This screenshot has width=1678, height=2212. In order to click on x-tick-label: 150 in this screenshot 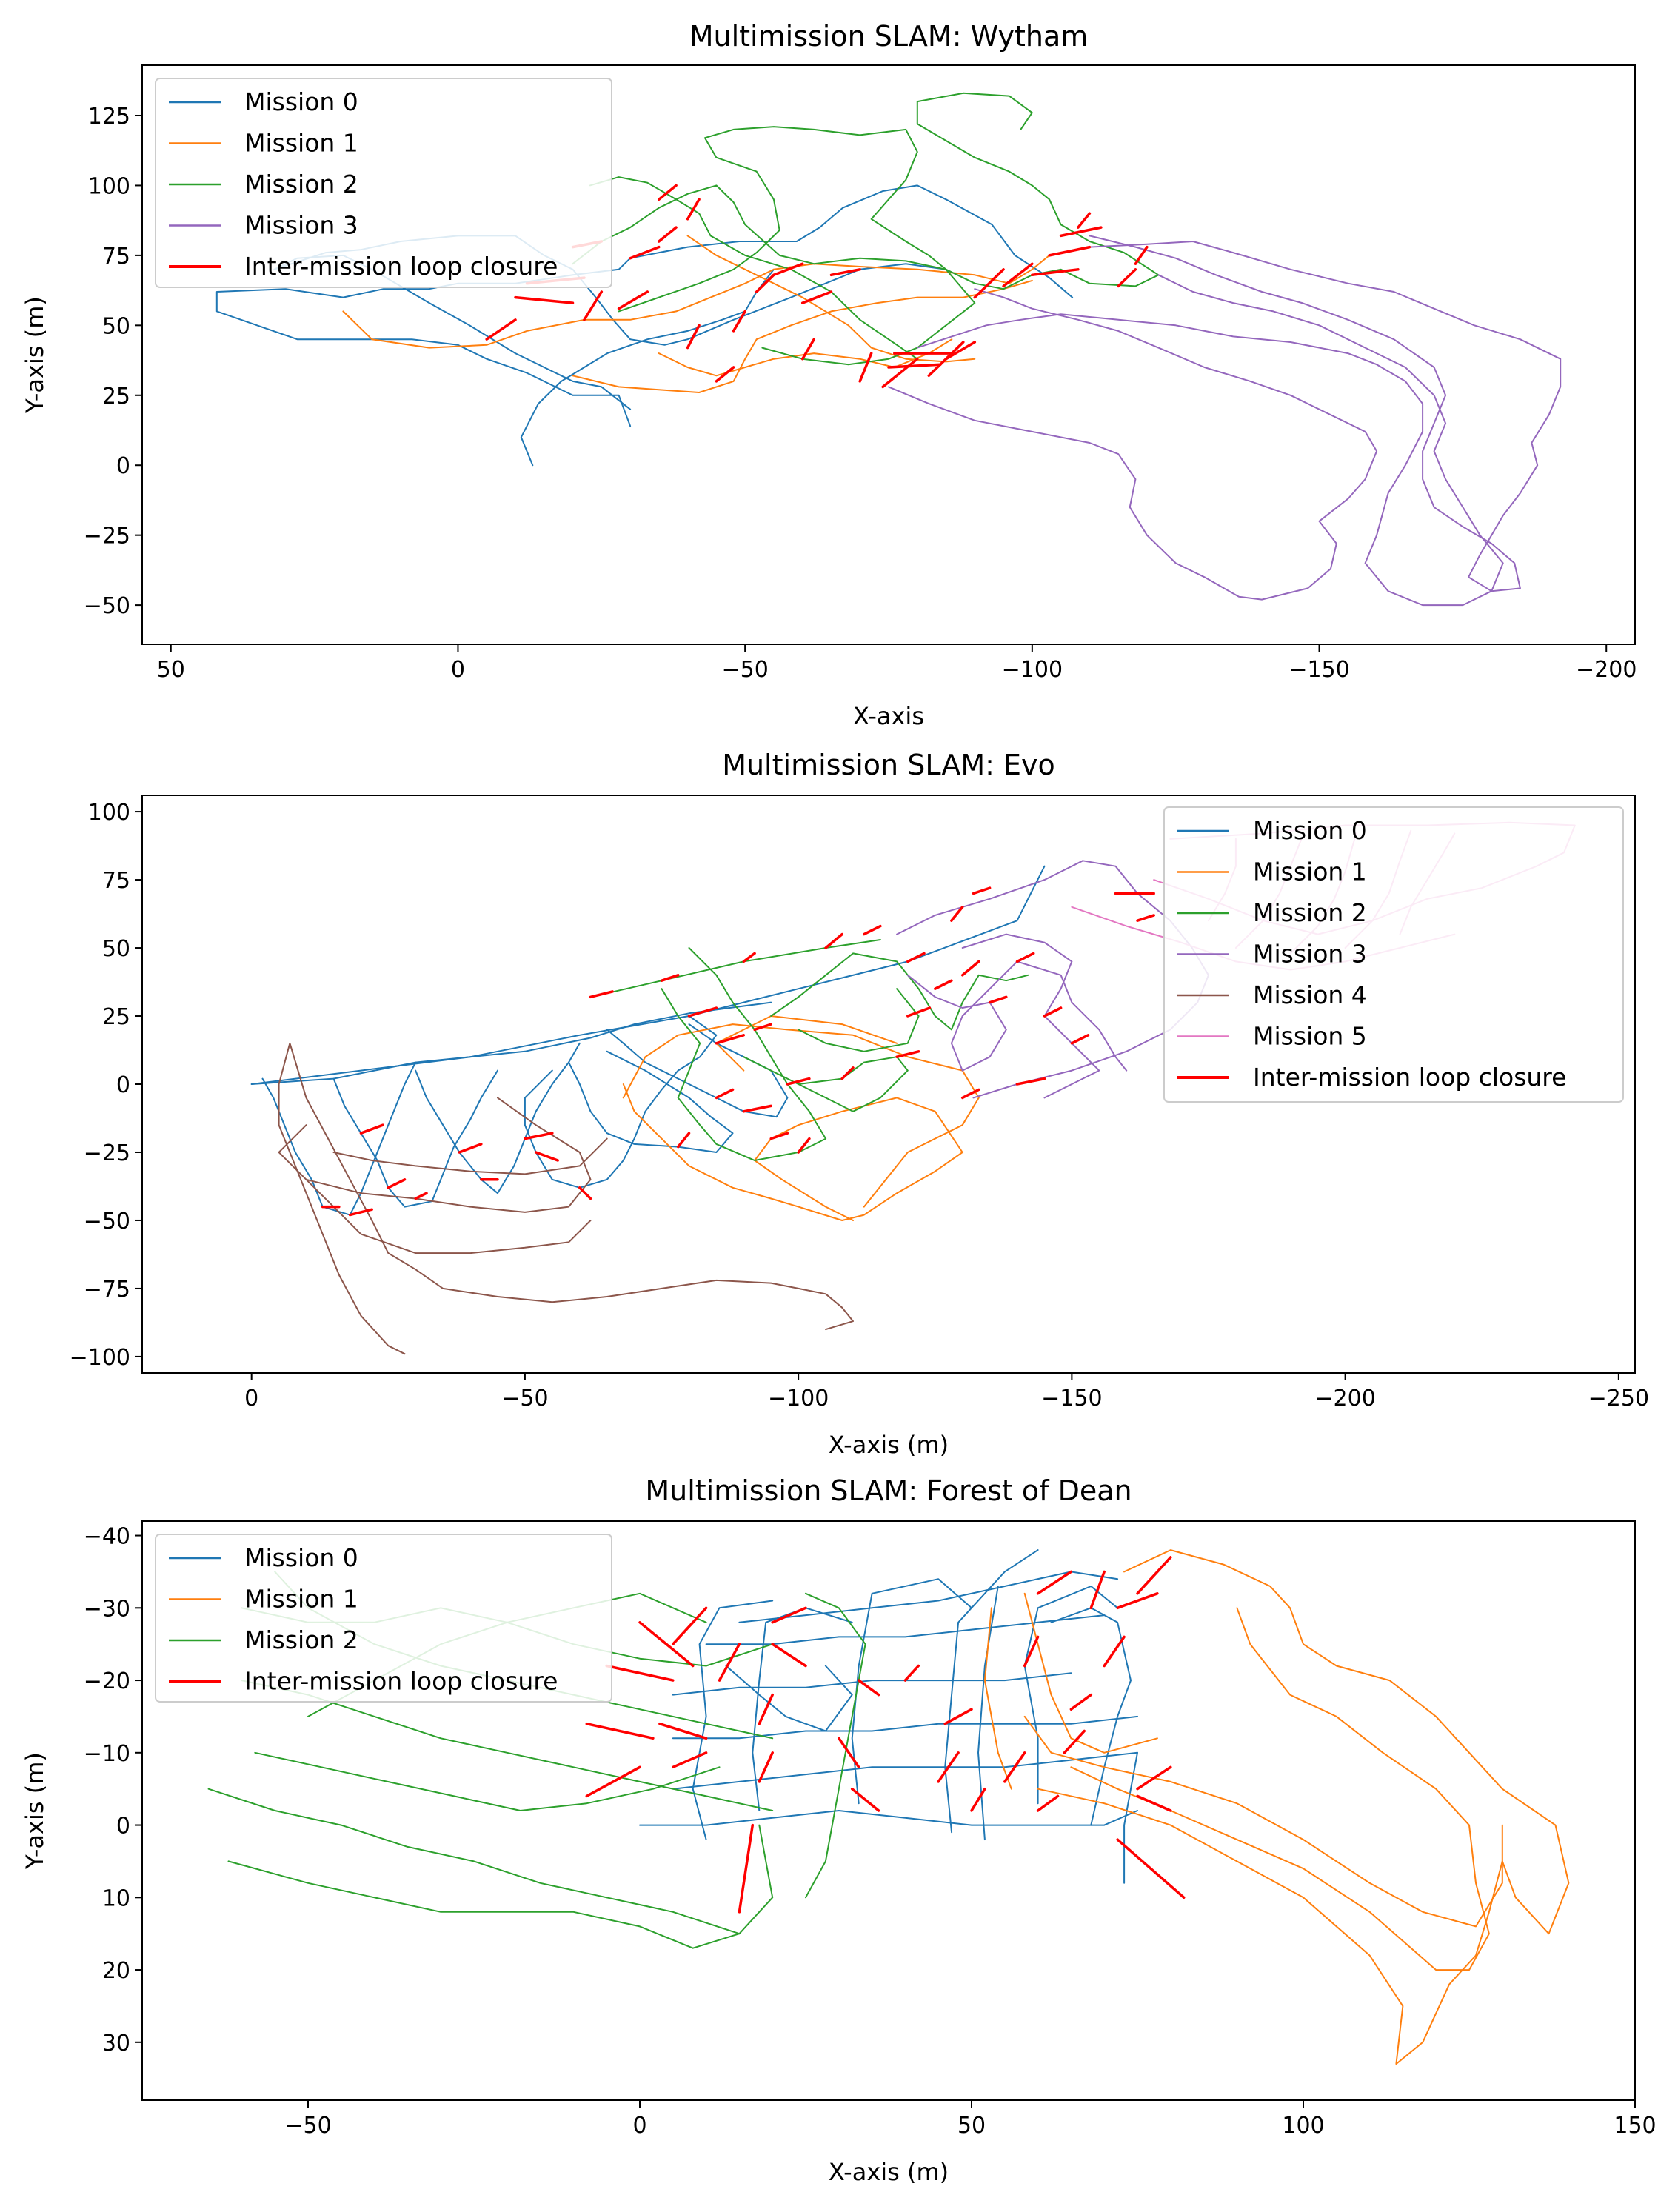, I will do `click(1635, 2126)`.